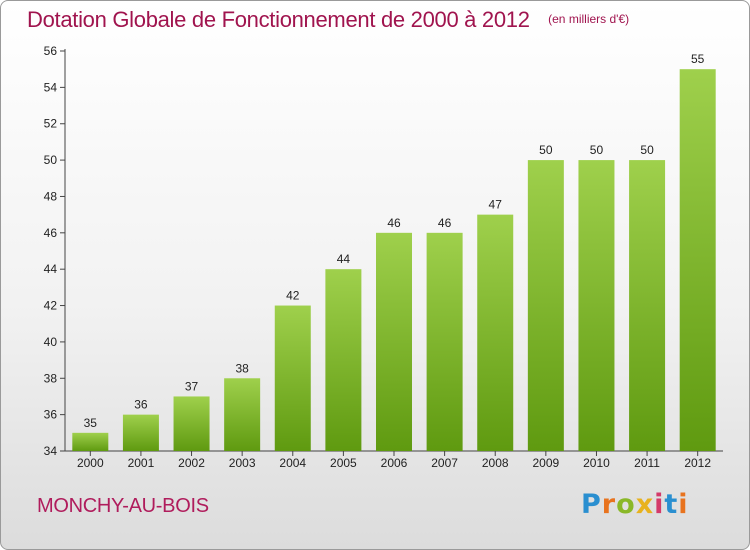  What do you see at coordinates (343, 463) in the screenshot?
I see `x-tick-label-2005: 2005` at bounding box center [343, 463].